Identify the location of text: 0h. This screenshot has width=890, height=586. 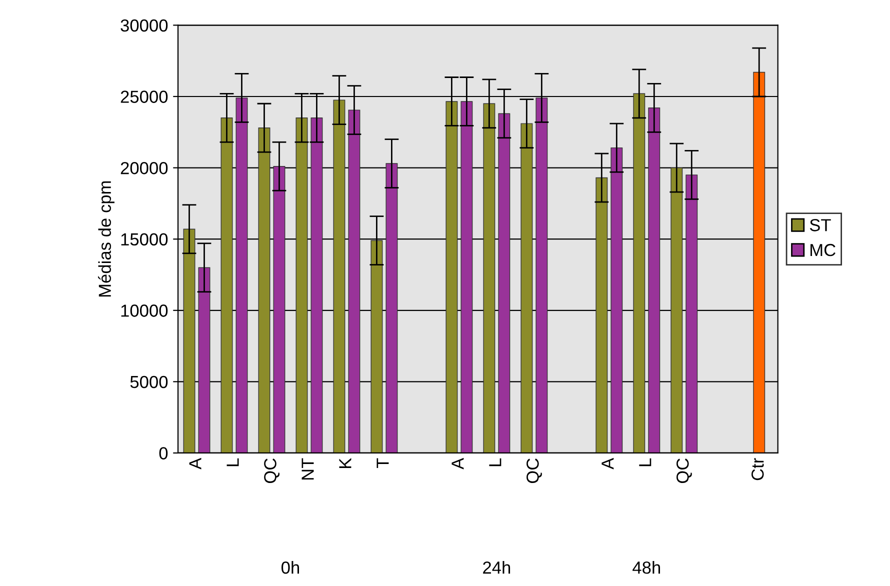
(291, 567).